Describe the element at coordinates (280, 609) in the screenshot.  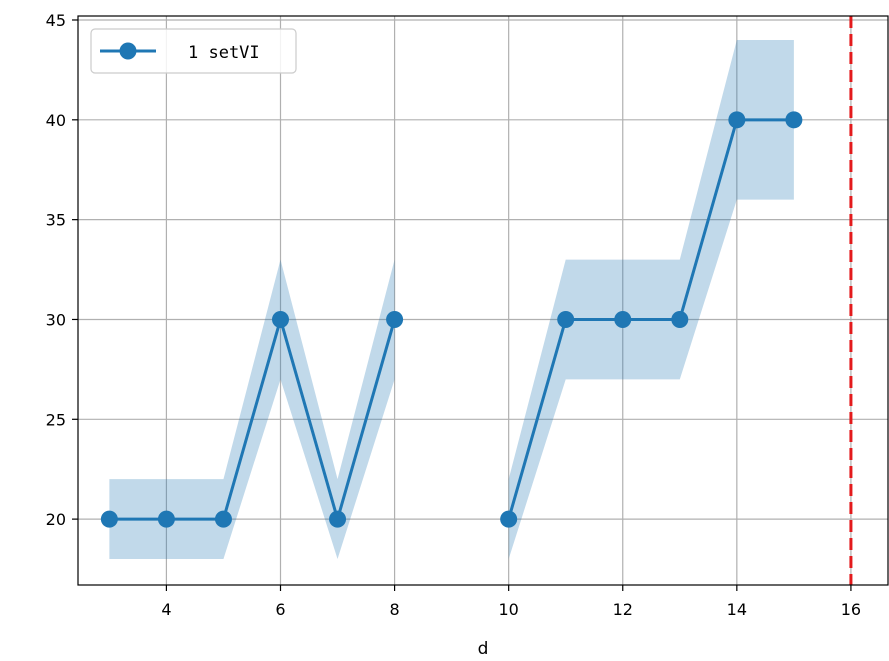
I see `x-tick-label: 6` at that location.